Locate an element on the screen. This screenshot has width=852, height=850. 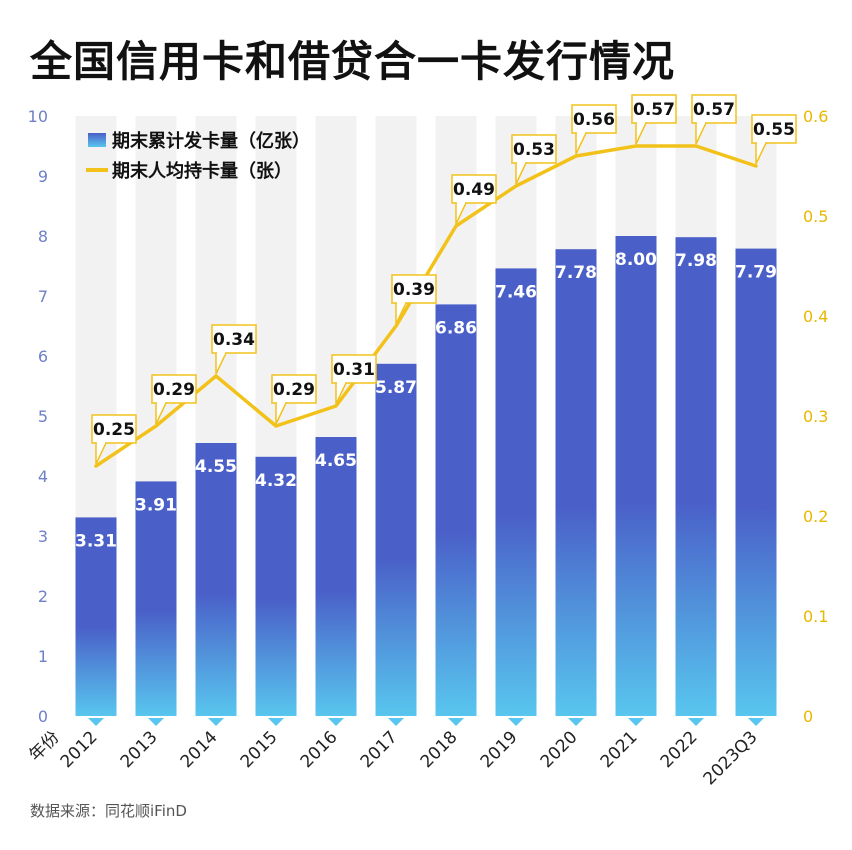
bar-value-label: 4.55 is located at coordinates (216, 467).